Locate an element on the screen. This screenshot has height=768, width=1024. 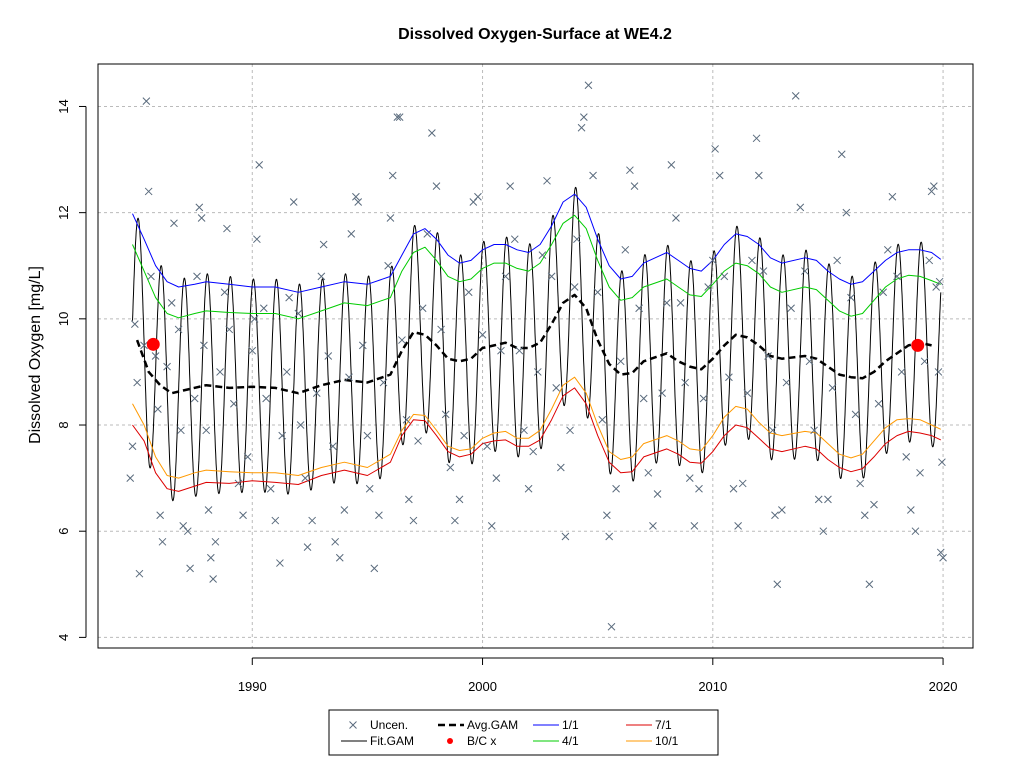
x-tick-label-1: 2000 is located at coordinates (482, 686).